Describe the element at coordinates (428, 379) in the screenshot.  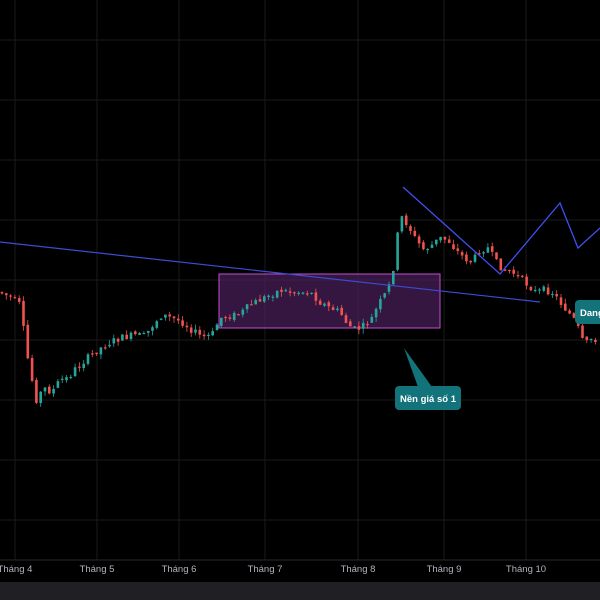
I see `callout-main: Nền giá số 1` at that location.